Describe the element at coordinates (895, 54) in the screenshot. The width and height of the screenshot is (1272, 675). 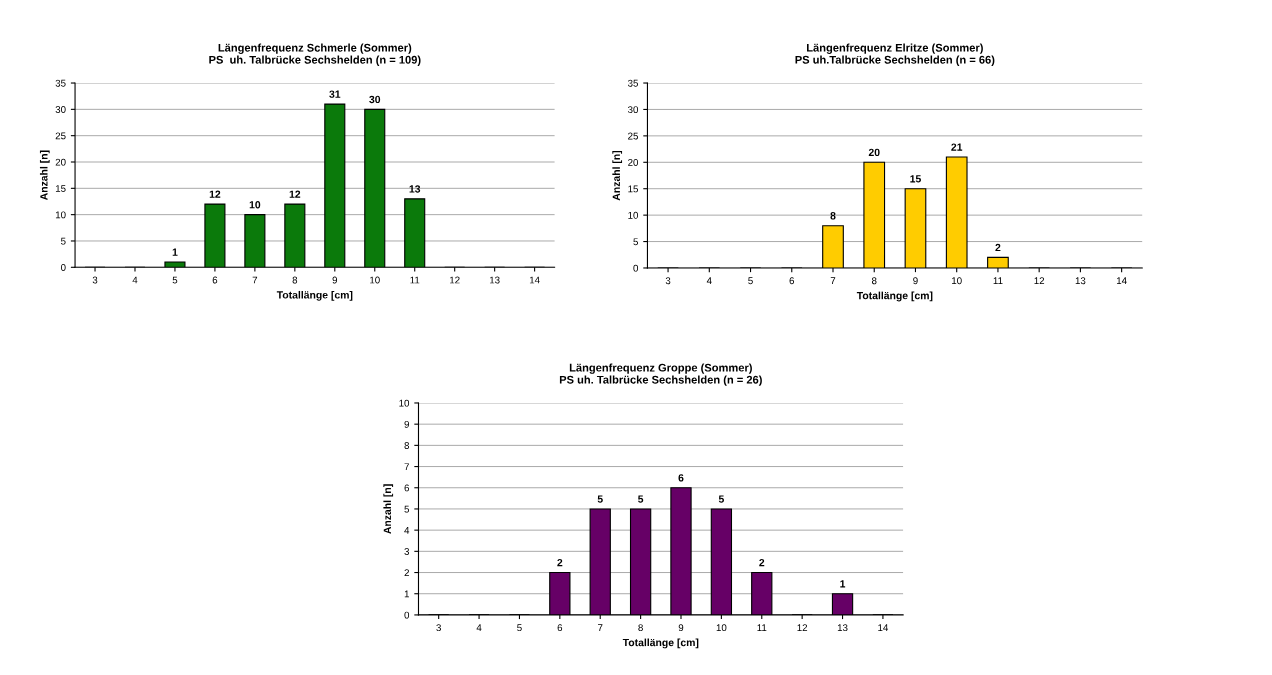
I see `chart-title: Längenfrequenz Elritze (Sommer) PS uh.Talbrücke Sechshelden (n = 66)` at that location.